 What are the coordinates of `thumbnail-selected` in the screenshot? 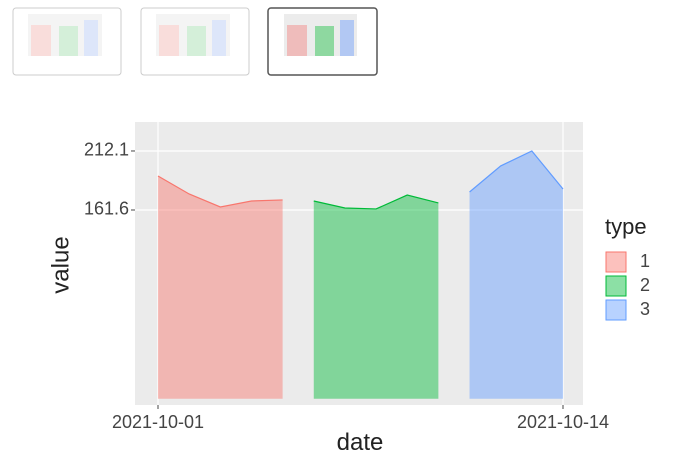 It's located at (322, 41).